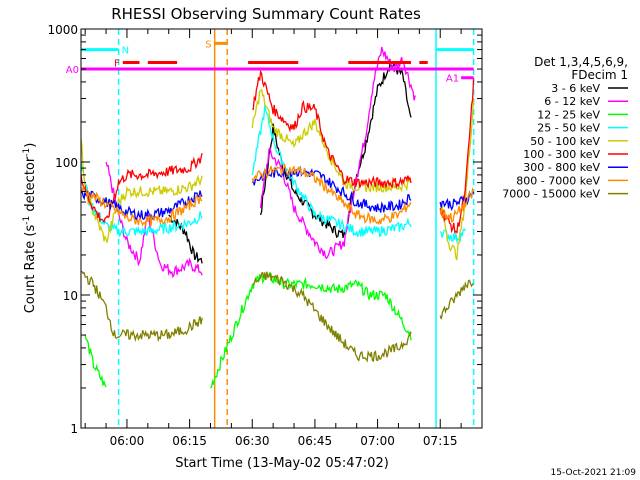 This screenshot has width=640, height=480. What do you see at coordinates (568, 114) in the screenshot?
I see `legend-entry-12-25-kev: 12 - 25 keV` at bounding box center [568, 114].